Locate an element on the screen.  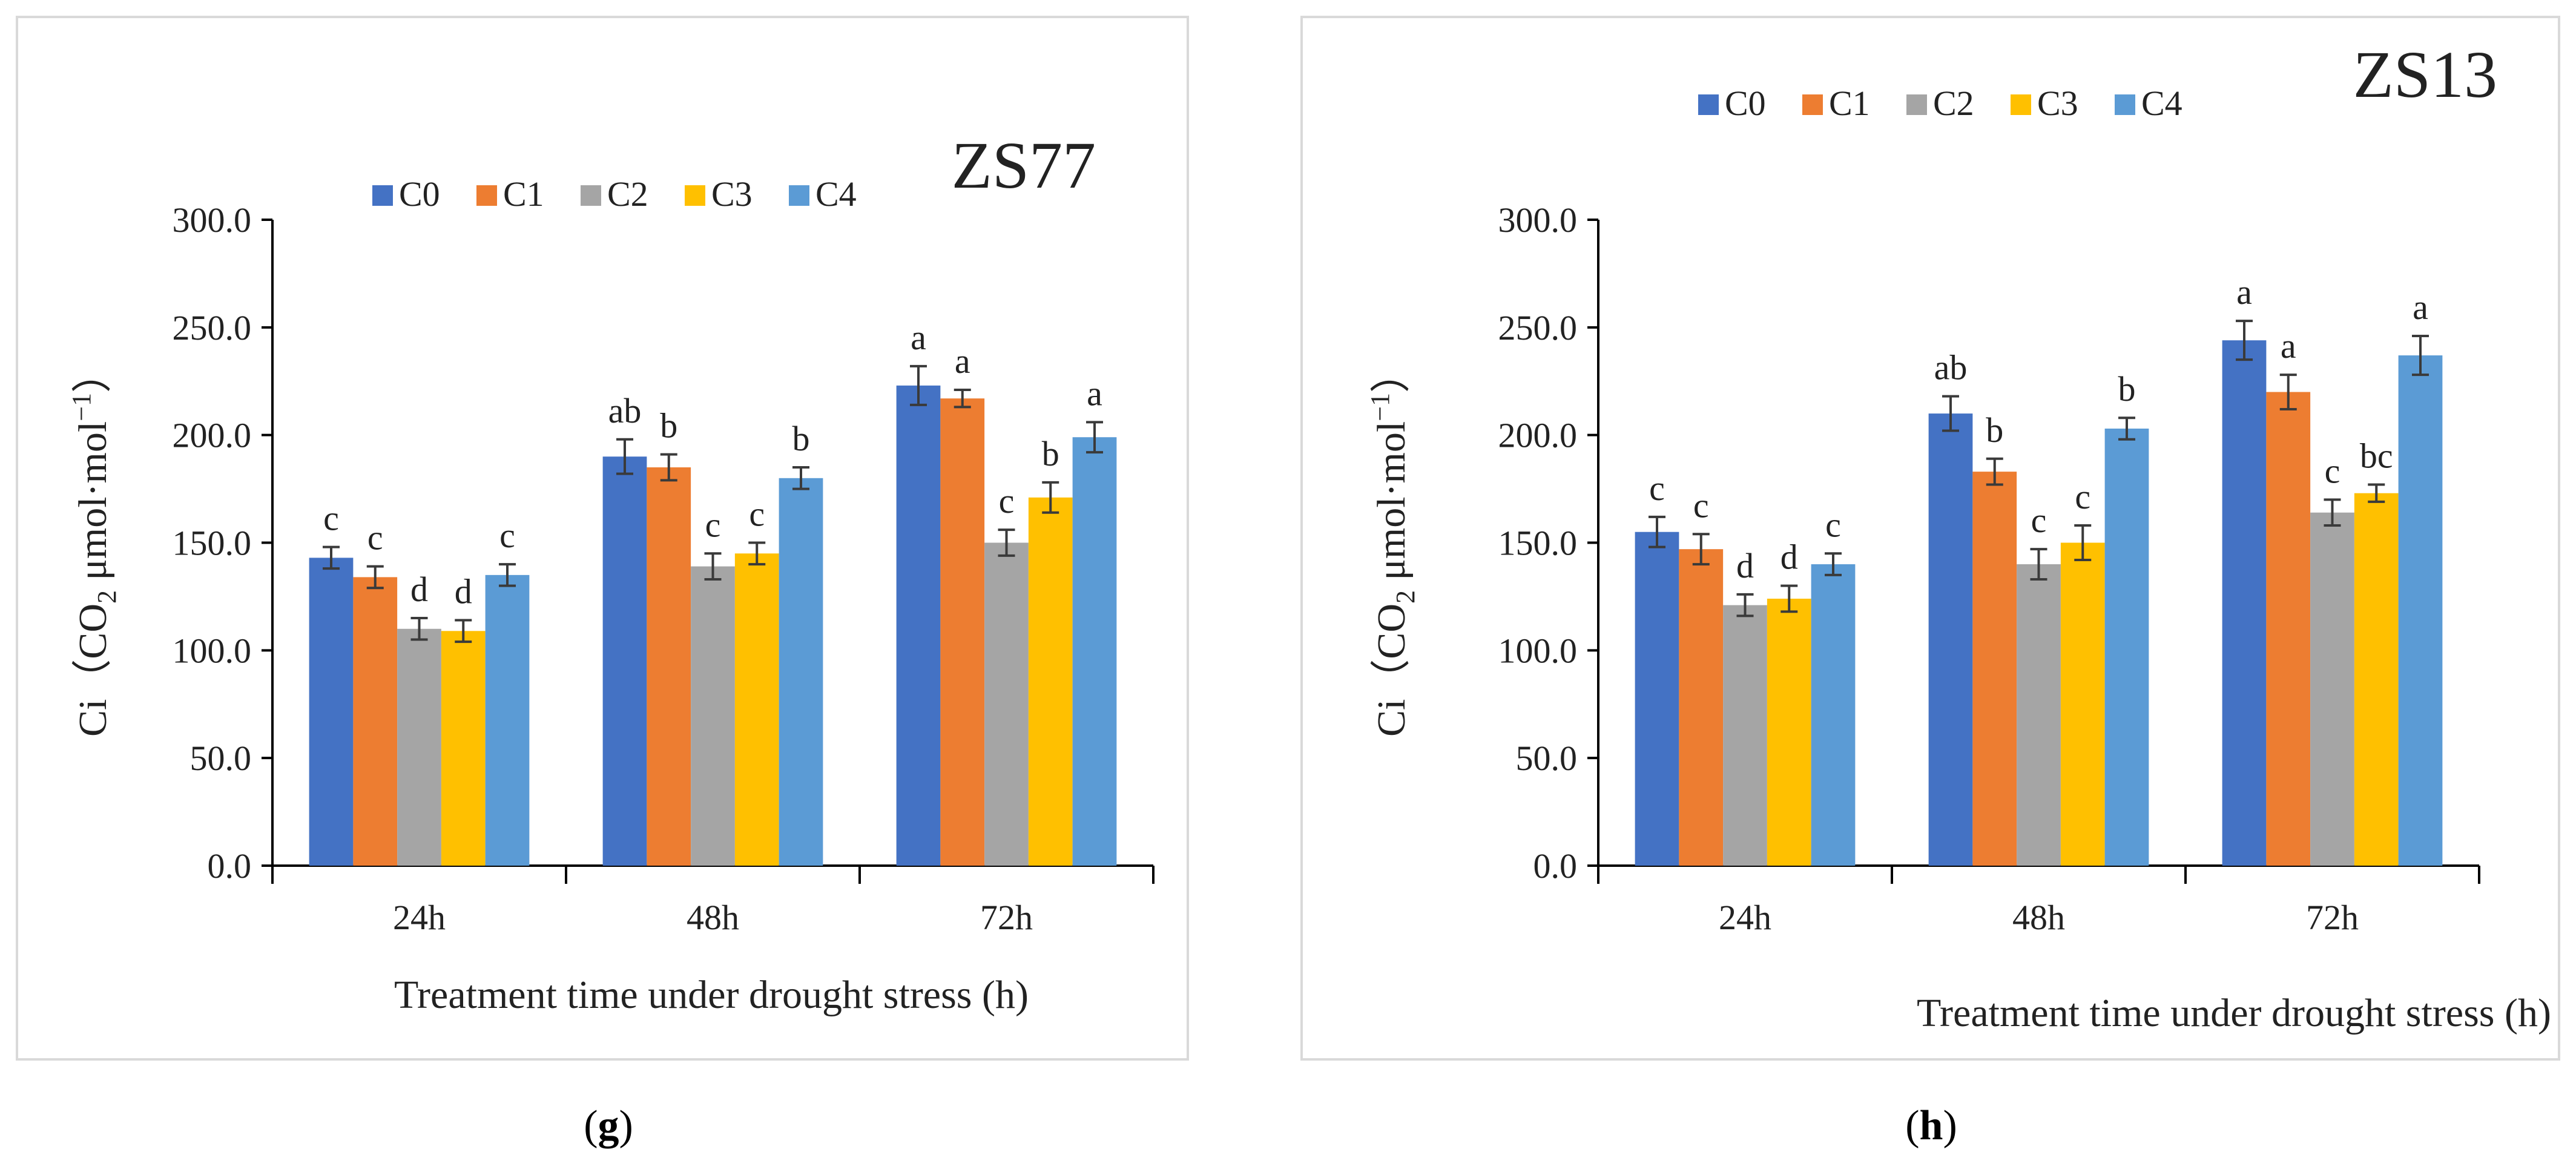
y-axis-label: Ci（CO2 μmol·mol−1） is located at coordinates (94, 545).